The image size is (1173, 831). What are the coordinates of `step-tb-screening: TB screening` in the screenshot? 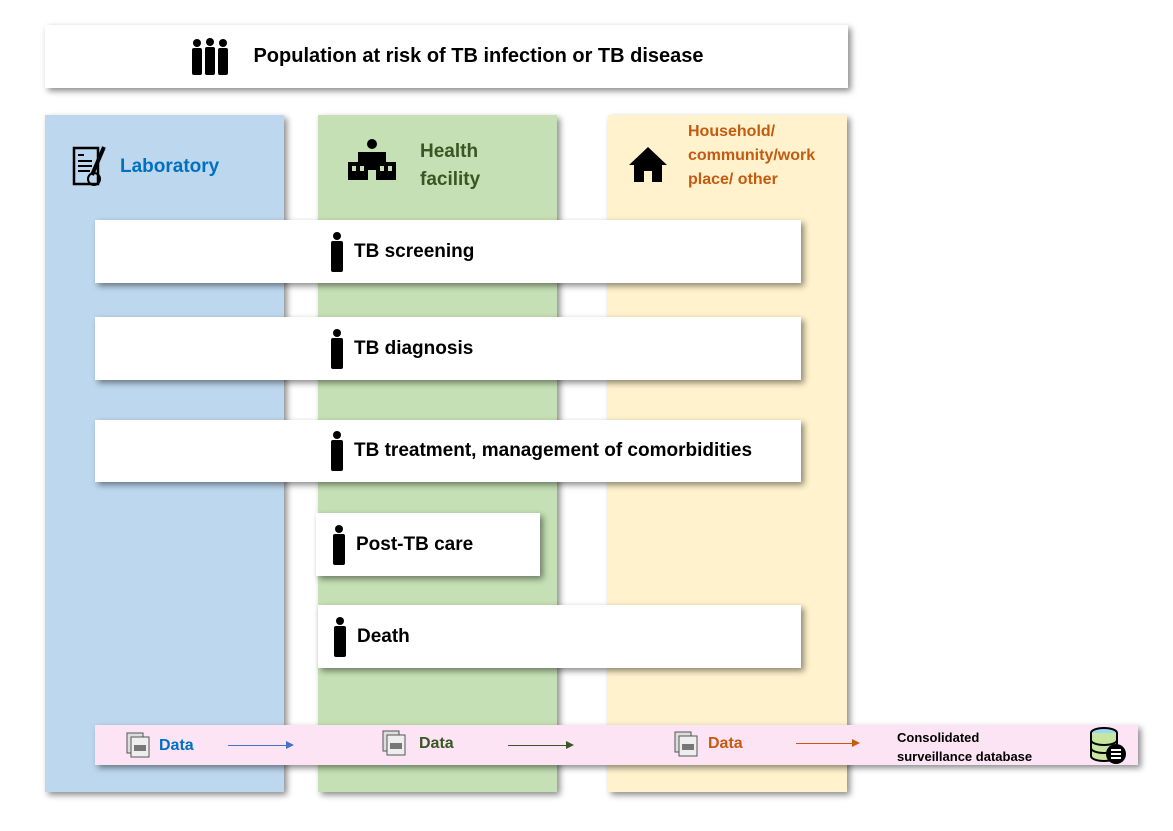 It's located at (448, 251).